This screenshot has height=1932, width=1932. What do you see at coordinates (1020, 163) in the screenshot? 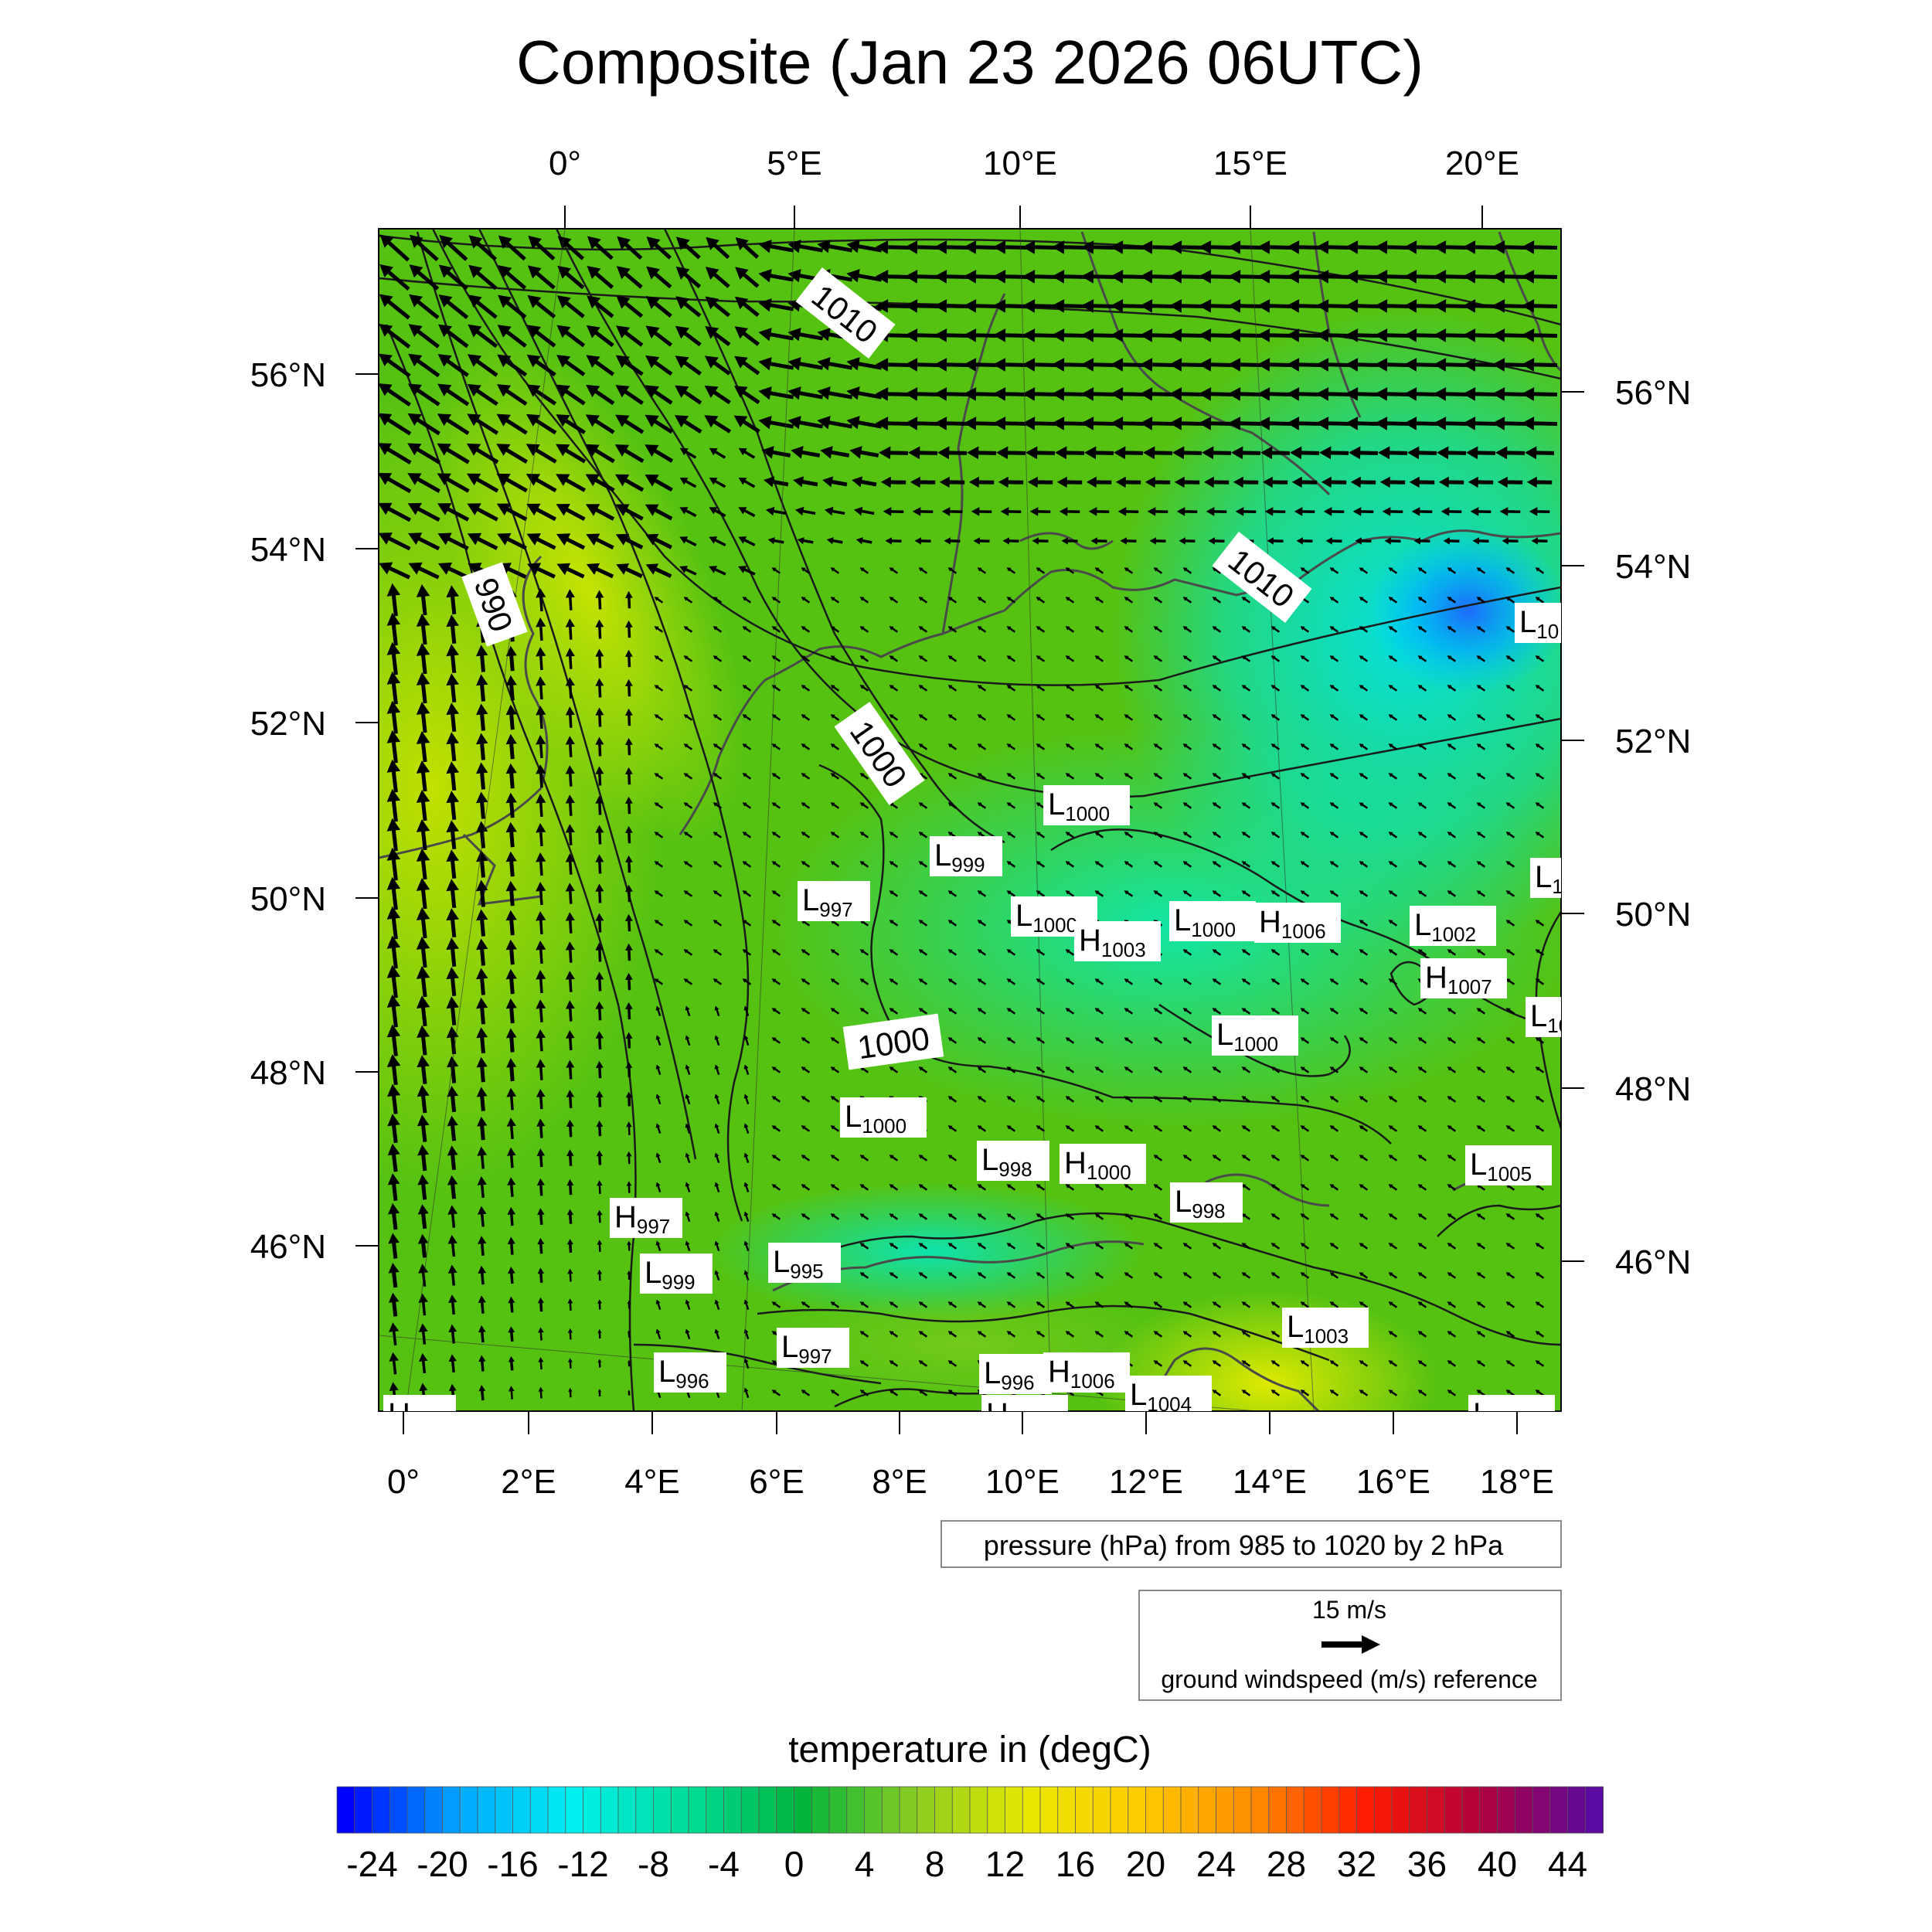
I see `top-lon-label: 10°E` at bounding box center [1020, 163].